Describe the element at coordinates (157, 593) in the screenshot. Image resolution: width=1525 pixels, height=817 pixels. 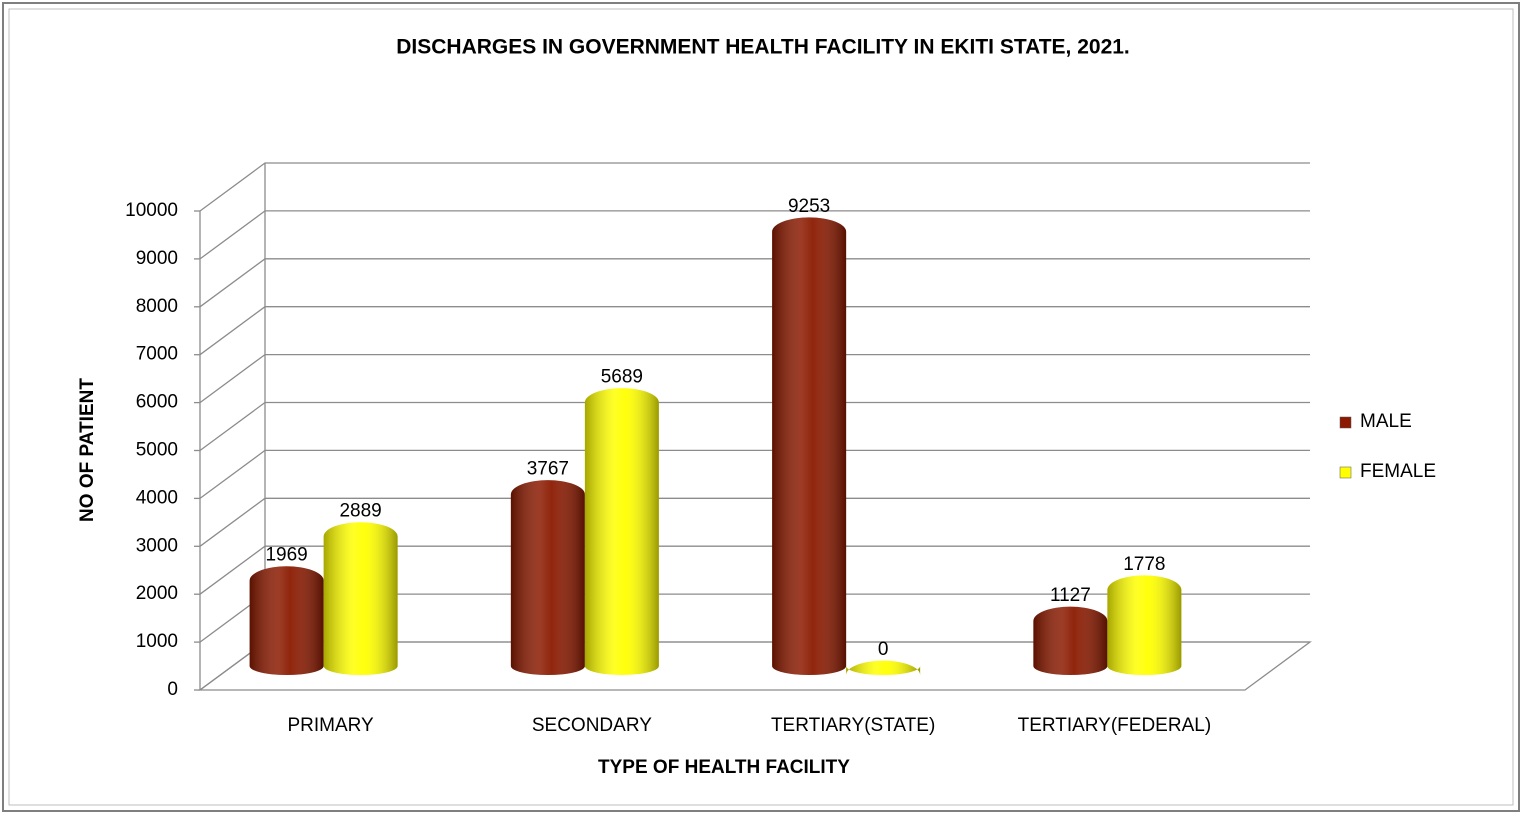
I see `y-tick-label: 2000` at that location.